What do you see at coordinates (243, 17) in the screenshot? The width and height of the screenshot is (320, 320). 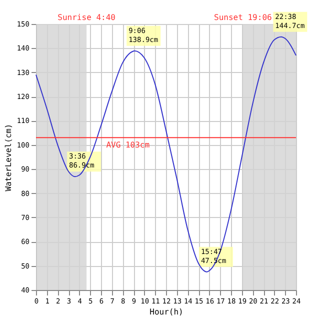 I see `band-label: Sunset 19:06` at bounding box center [243, 17].